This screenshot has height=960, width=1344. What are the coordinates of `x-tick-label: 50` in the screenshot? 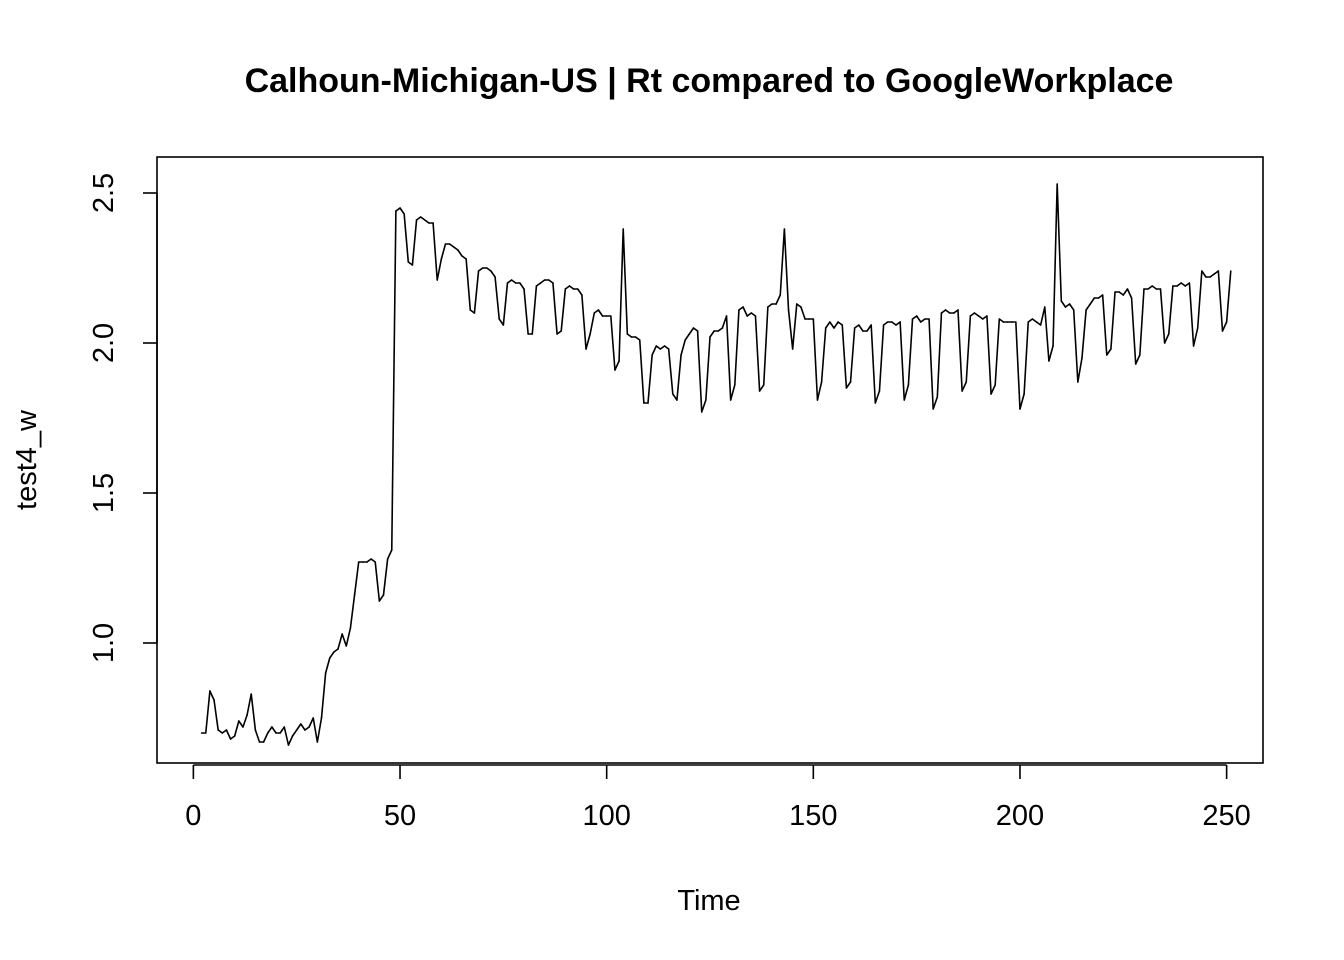 It's located at (400, 816).